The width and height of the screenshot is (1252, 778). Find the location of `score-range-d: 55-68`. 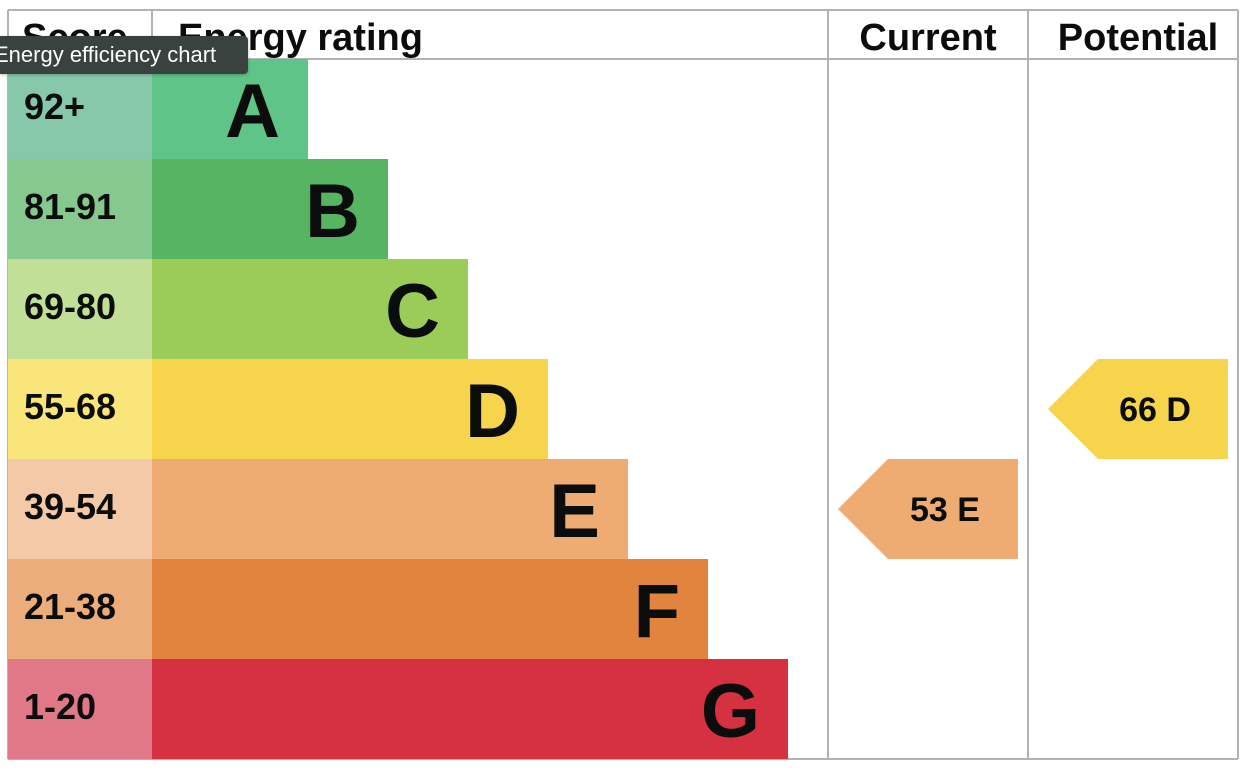

score-range-d: 55-68 is located at coordinates (70, 406).